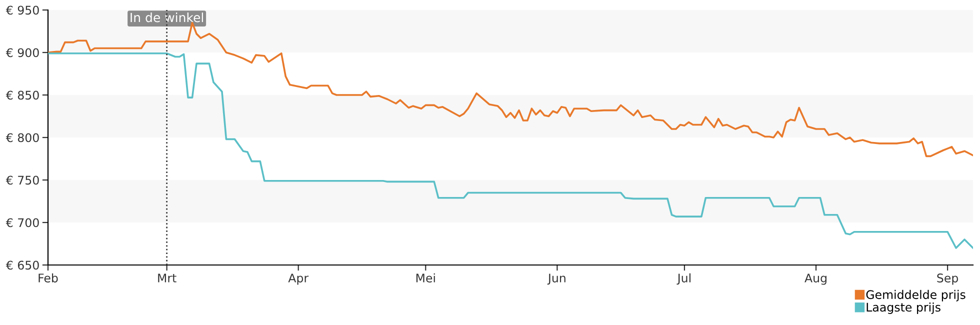 The image size is (980, 325). I want to click on x-tick-label: Aug, so click(815, 279).